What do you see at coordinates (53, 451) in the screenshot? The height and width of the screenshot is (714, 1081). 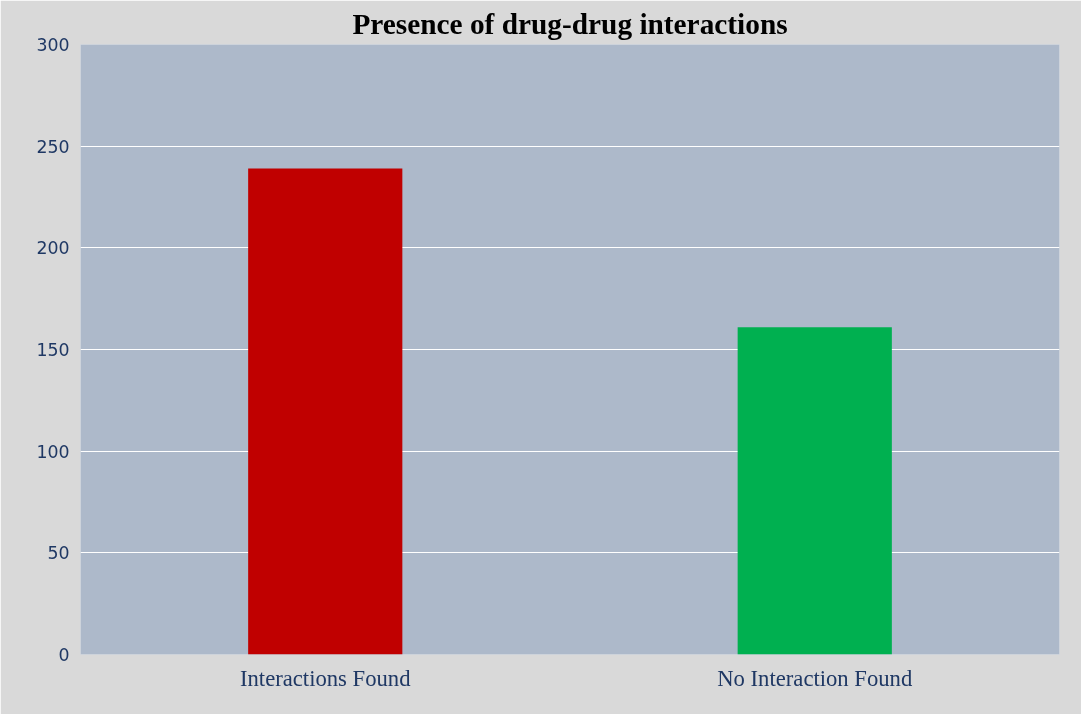 I see `y-tick-label: 100` at bounding box center [53, 451].